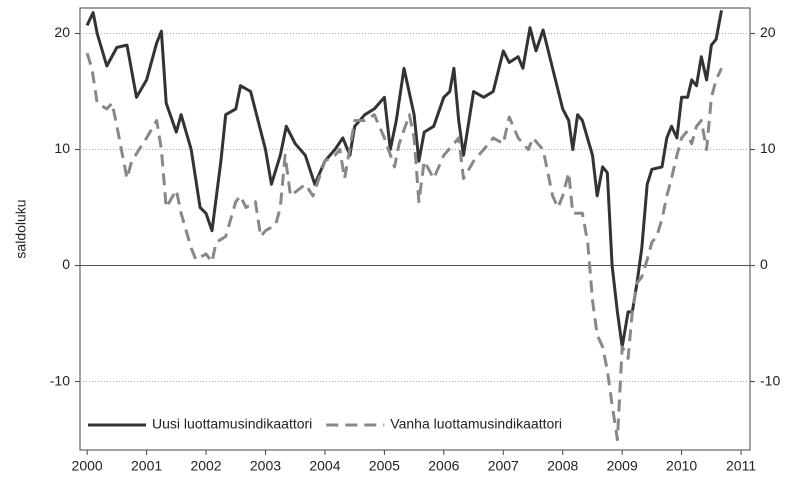 The height and width of the screenshot is (482, 787). What do you see at coordinates (503, 466) in the screenshot?
I see `x-tick-label: 2007` at bounding box center [503, 466].